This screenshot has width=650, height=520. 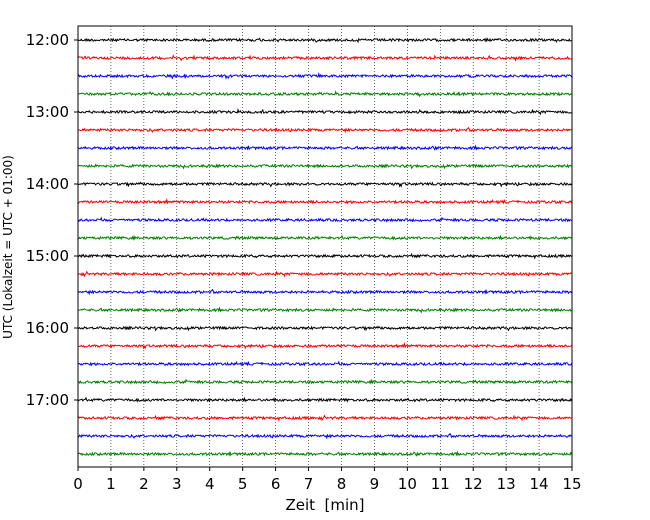 What do you see at coordinates (571, 484) in the screenshot?
I see `x-tick-label: 15` at bounding box center [571, 484].